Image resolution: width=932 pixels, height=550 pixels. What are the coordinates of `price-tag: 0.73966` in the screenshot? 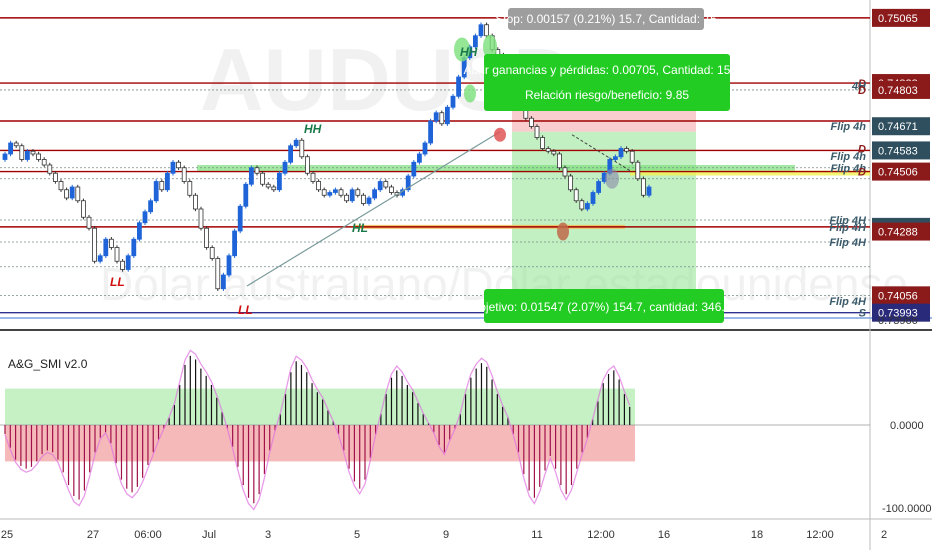 It's located at (898, 321).